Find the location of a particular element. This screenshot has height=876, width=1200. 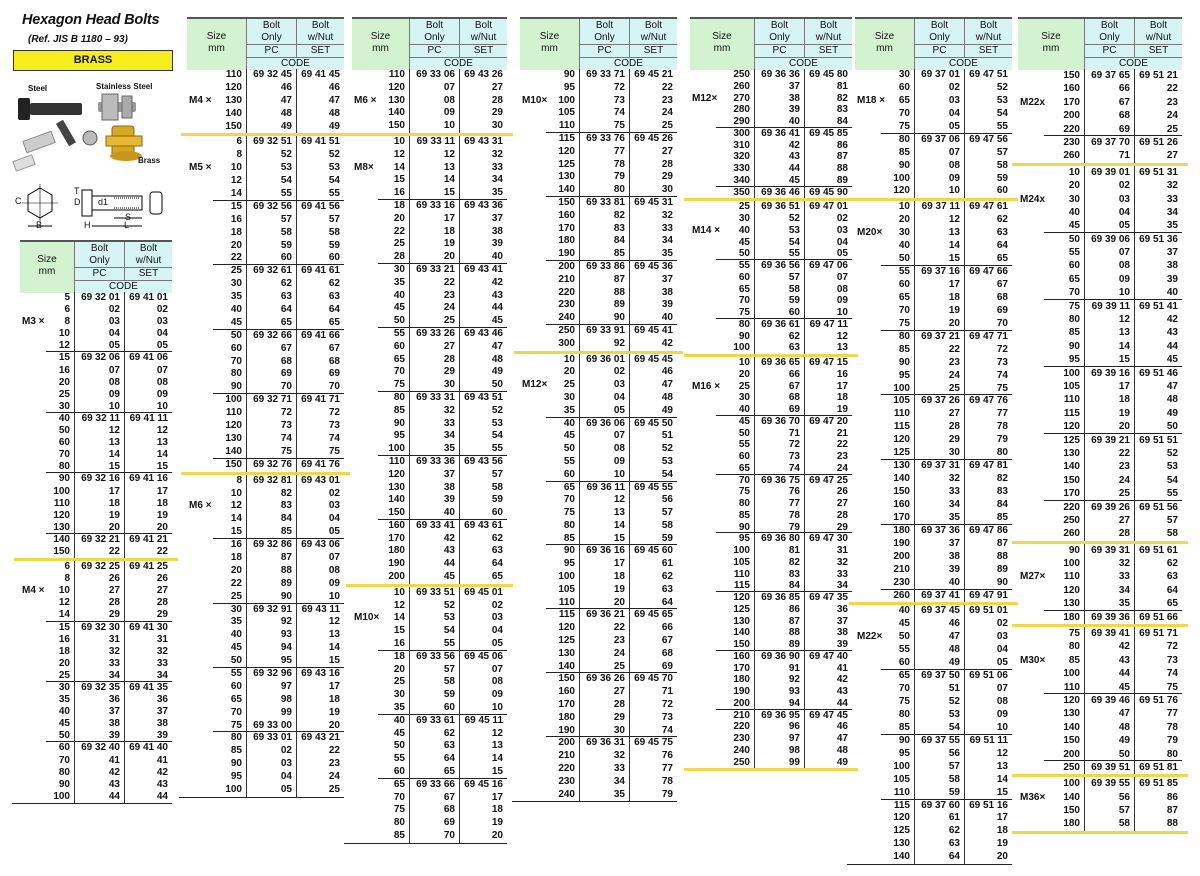

size-cell: 140 is located at coordinates (380, 500).